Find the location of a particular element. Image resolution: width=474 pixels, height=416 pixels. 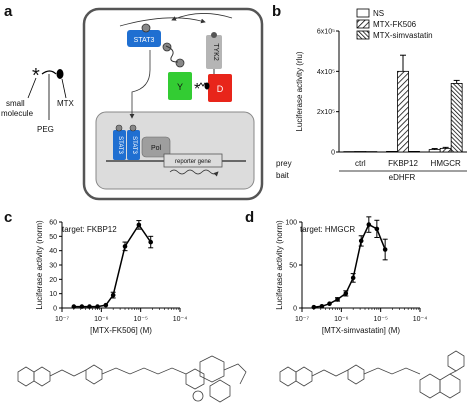

y-tick-label: 30 is located at coordinates (53, 266).